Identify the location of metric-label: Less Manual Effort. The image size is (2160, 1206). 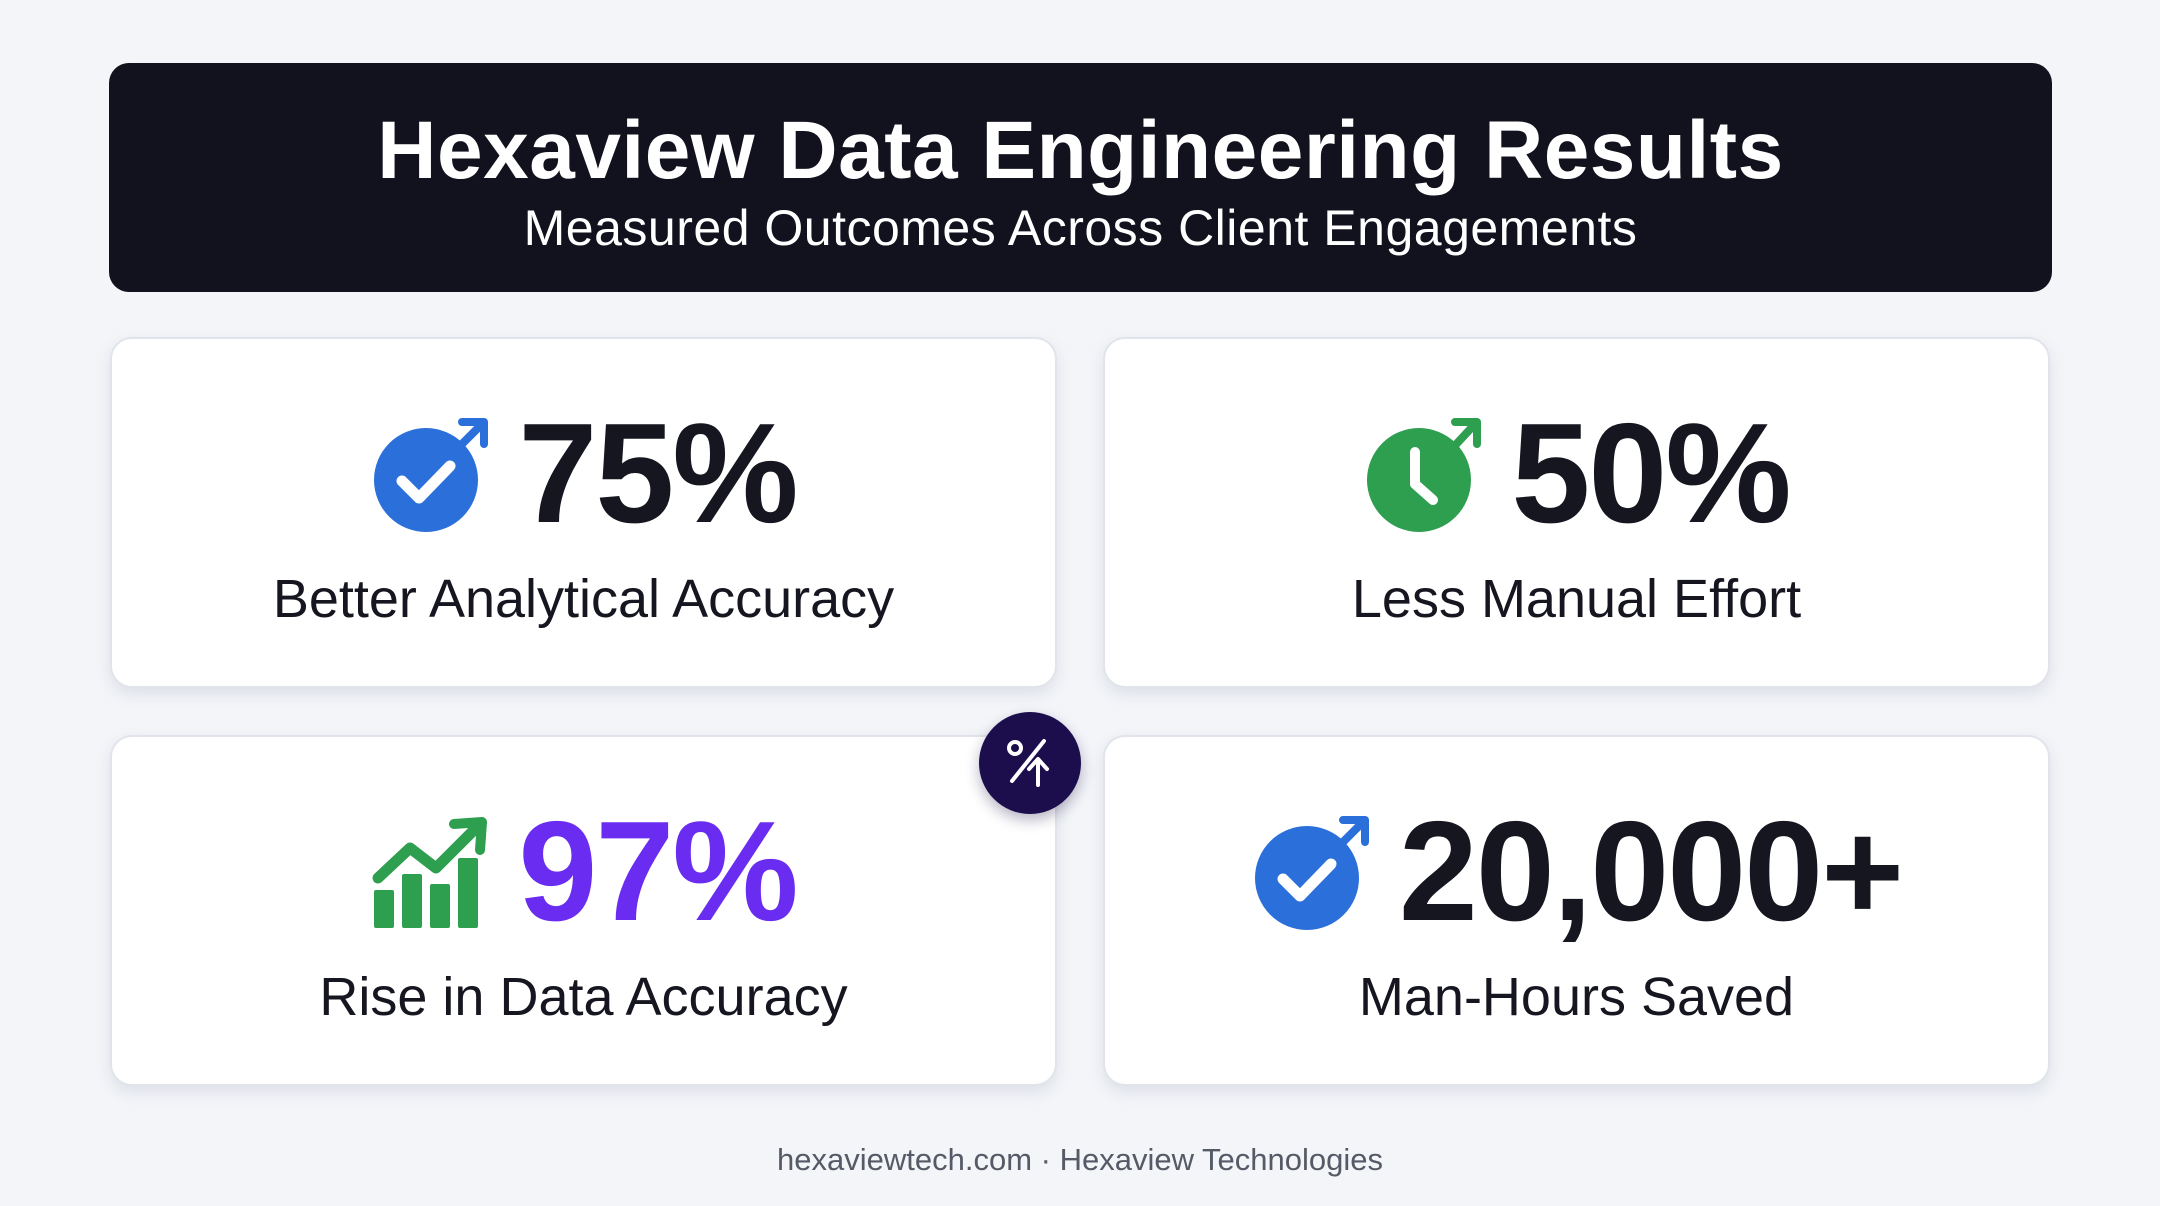
(1576, 599).